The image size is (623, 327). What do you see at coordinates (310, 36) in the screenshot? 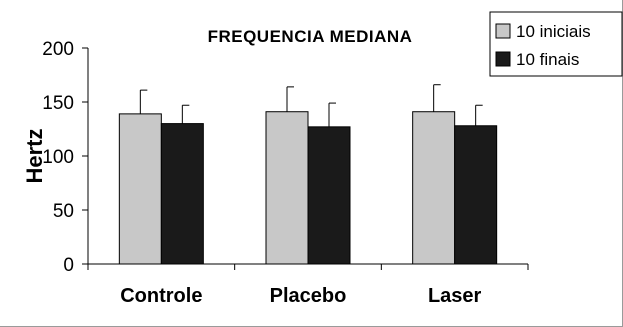
I see `chart-title: FREQUENCIA MEDIANA` at bounding box center [310, 36].